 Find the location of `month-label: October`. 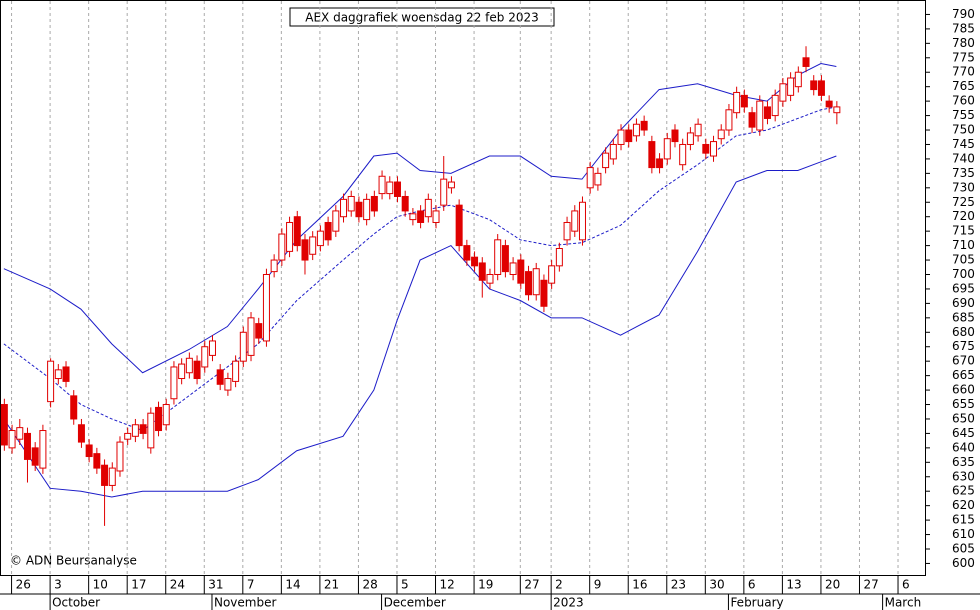

month-label: October is located at coordinates (76, 603).